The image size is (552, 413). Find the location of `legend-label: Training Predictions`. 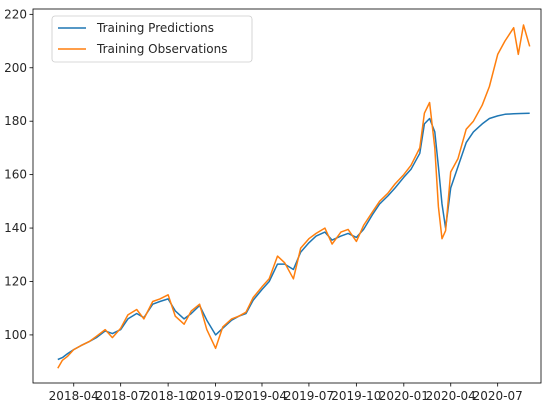

legend-label: Training Predictions is located at coordinates (155, 28).